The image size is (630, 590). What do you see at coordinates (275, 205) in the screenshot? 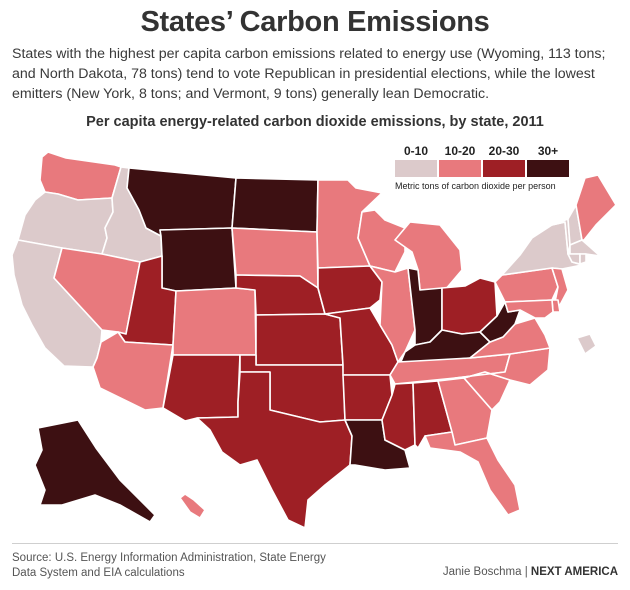
I see `state-nd` at bounding box center [275, 205].